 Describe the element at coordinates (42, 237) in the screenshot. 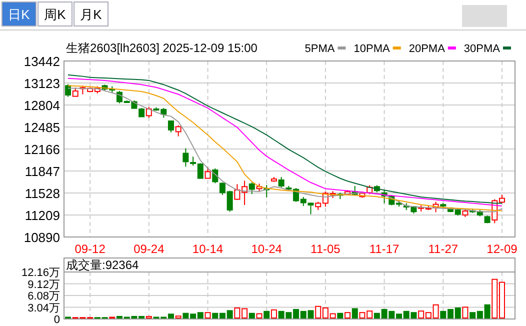

I see `y-tick-label: 10890` at that location.